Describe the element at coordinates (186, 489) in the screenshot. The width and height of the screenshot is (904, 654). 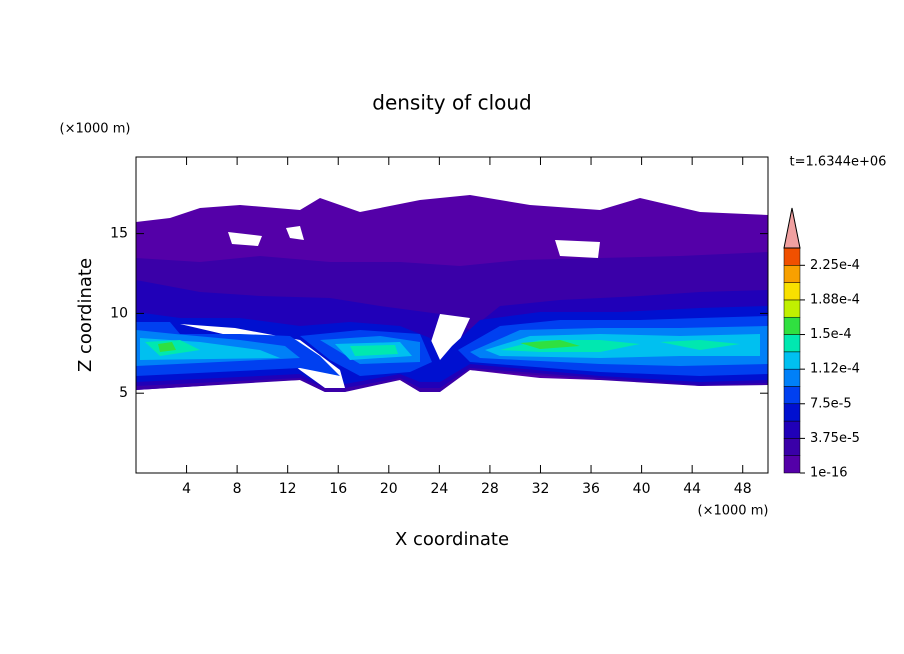
I see `x-tick-label: 4` at that location.